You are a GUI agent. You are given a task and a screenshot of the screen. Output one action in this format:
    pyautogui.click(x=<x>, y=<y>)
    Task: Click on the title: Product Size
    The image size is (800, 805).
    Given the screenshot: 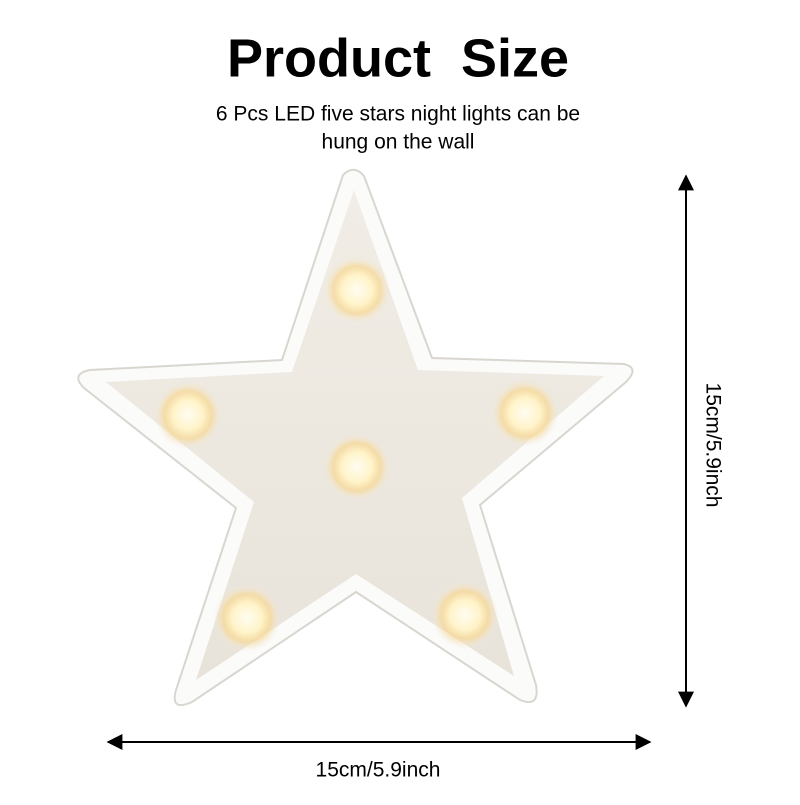 What is the action you would take?
    pyautogui.click(x=398, y=58)
    